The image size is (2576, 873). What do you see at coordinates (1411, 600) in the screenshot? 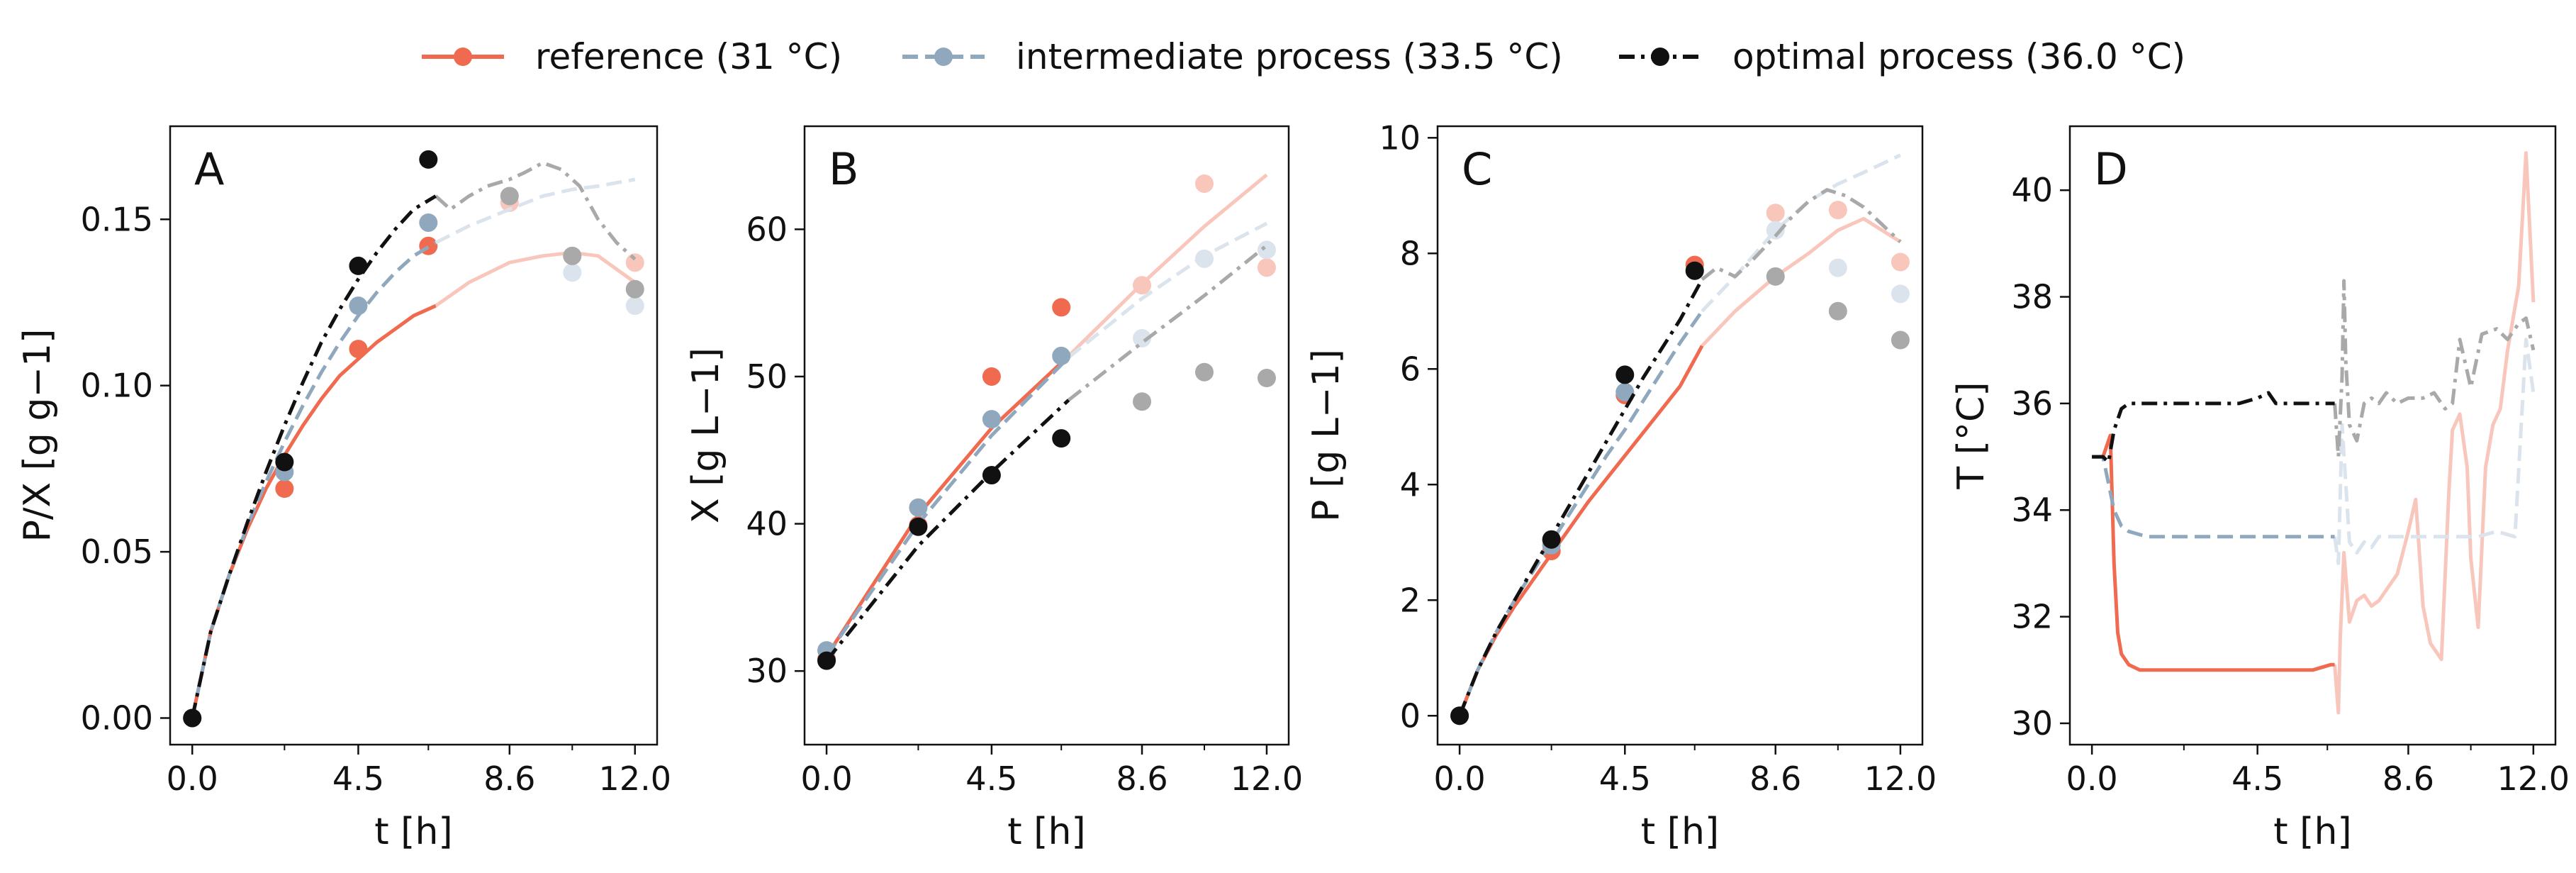
I see `y-tick-label: 2` at bounding box center [1411, 600].